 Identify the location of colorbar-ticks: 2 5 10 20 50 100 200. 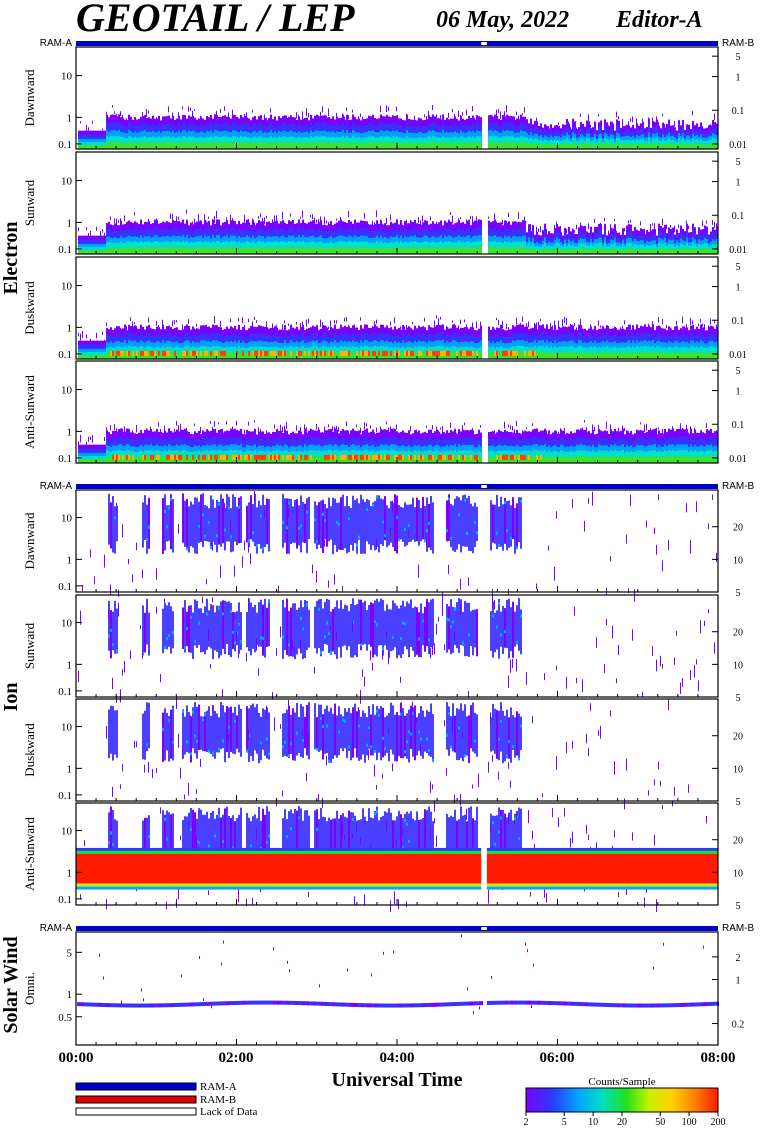
(625, 1120).